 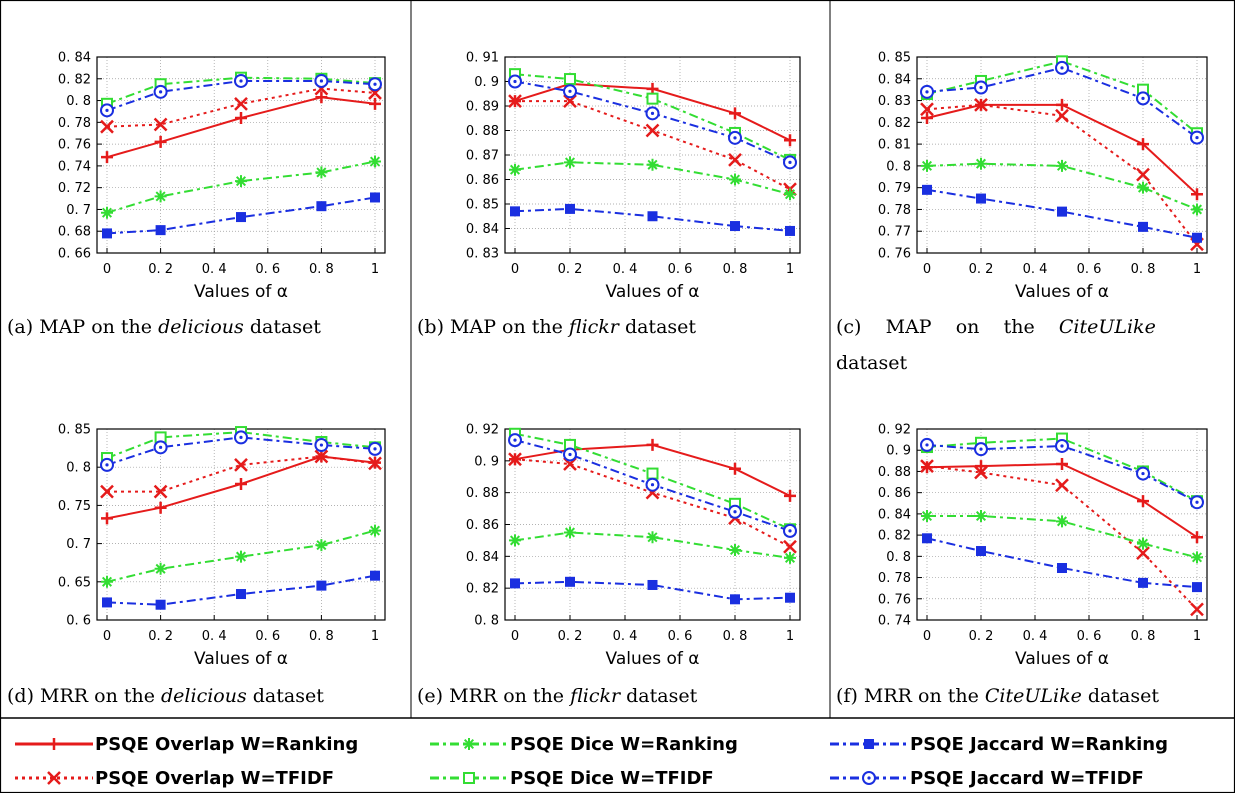 I want to click on legend-label: PSQE Dice W=Ranking, so click(x=624, y=744).